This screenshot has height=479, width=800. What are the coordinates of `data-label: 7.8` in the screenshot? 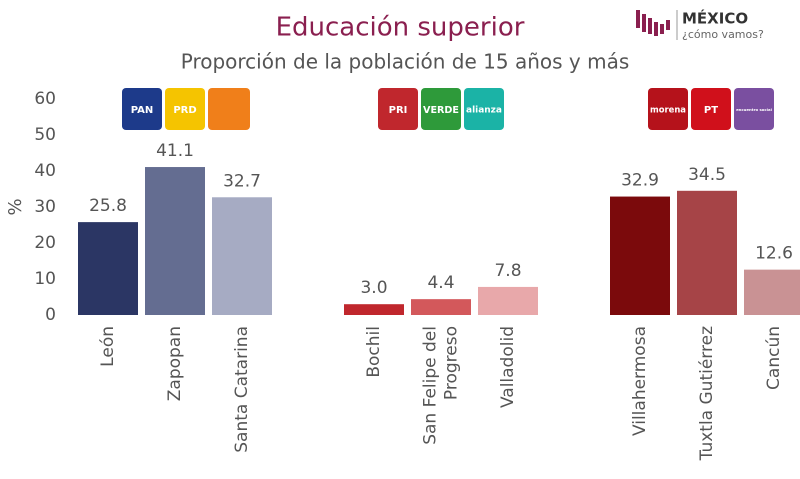 It's located at (507, 271).